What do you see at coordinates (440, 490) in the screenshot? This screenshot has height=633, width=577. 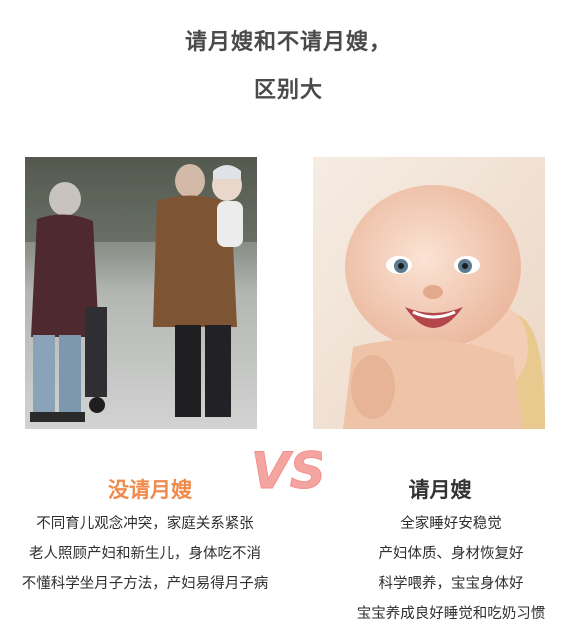 I see `with-nanny-title: 请月嫂` at bounding box center [440, 490].